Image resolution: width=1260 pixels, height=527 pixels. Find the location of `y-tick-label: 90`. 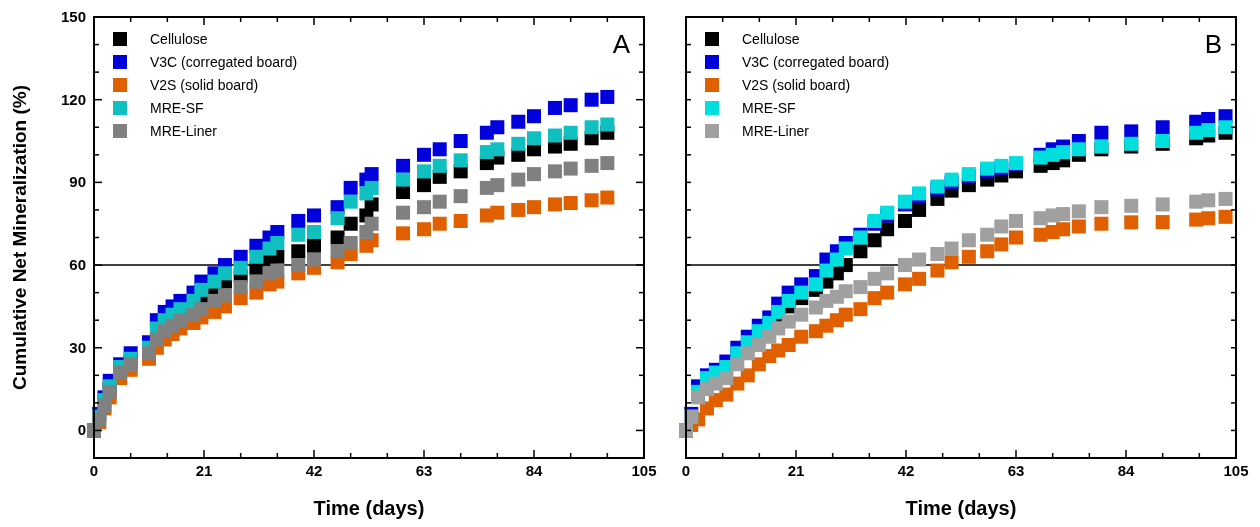

y-tick-label: 90 is located at coordinates (77, 182).